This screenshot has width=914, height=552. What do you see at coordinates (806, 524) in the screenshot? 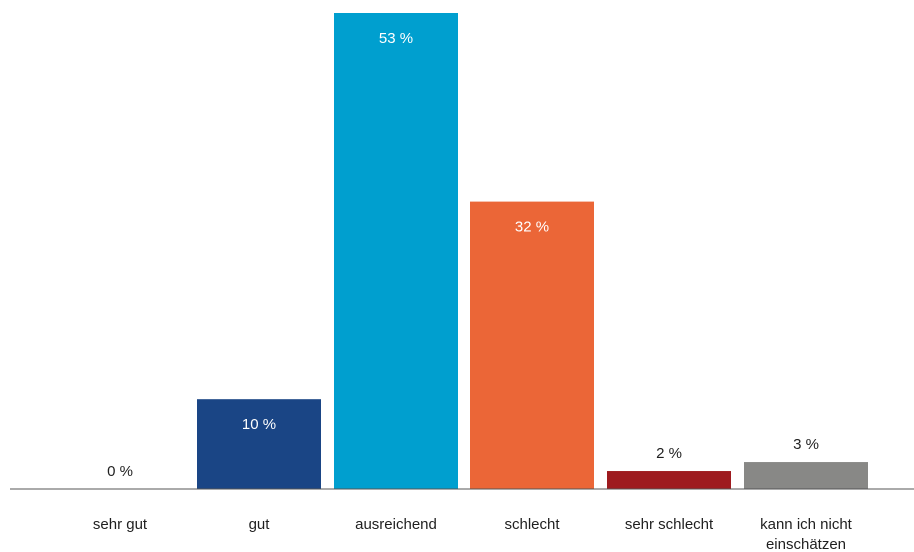
I see `category-label-5-line-0: kann ich nicht` at bounding box center [806, 524].